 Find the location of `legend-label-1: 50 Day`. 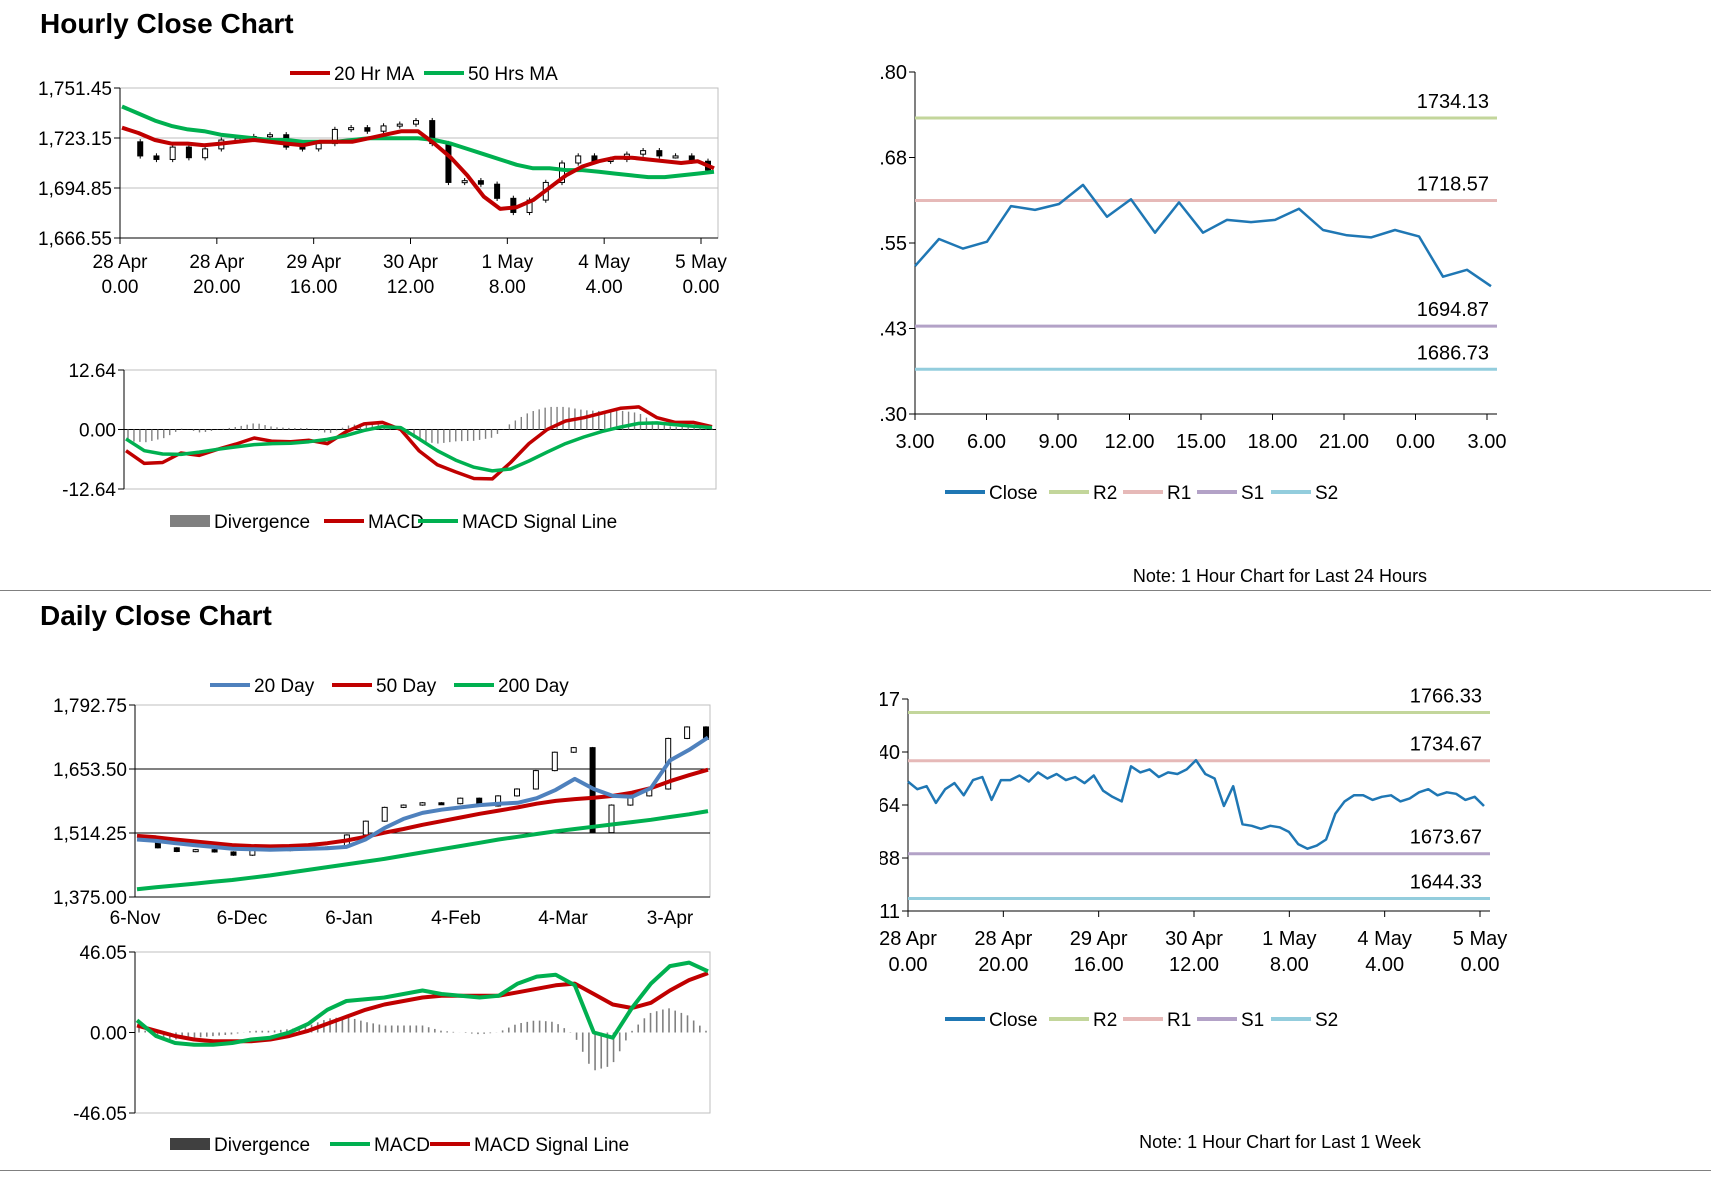

legend-label-1: 50 Day is located at coordinates (406, 686).